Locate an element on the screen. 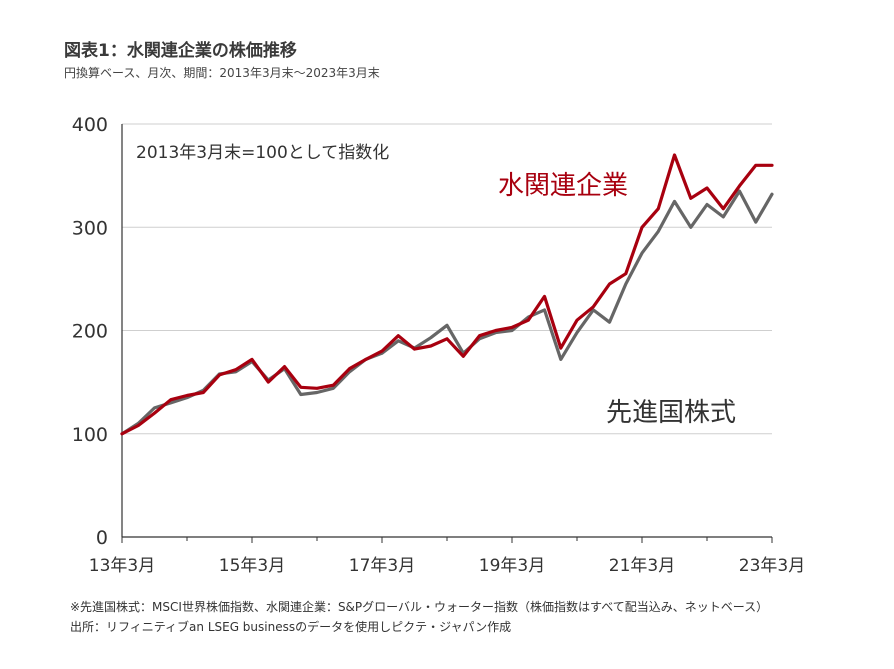 The width and height of the screenshot is (894, 669). x-tick-label: 23年3月 is located at coordinates (772, 566).